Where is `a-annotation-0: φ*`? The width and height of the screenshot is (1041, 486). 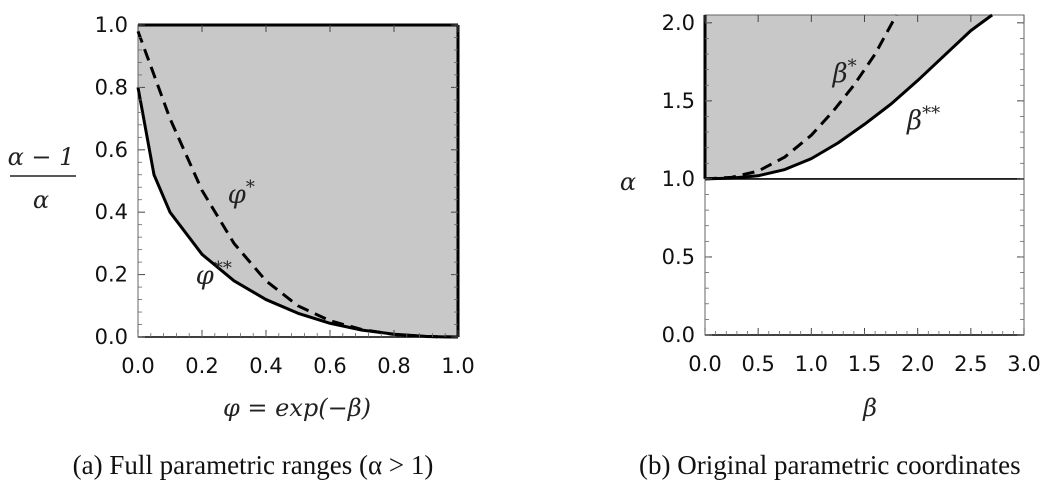
a-annotation-0: φ* is located at coordinates (241, 193).